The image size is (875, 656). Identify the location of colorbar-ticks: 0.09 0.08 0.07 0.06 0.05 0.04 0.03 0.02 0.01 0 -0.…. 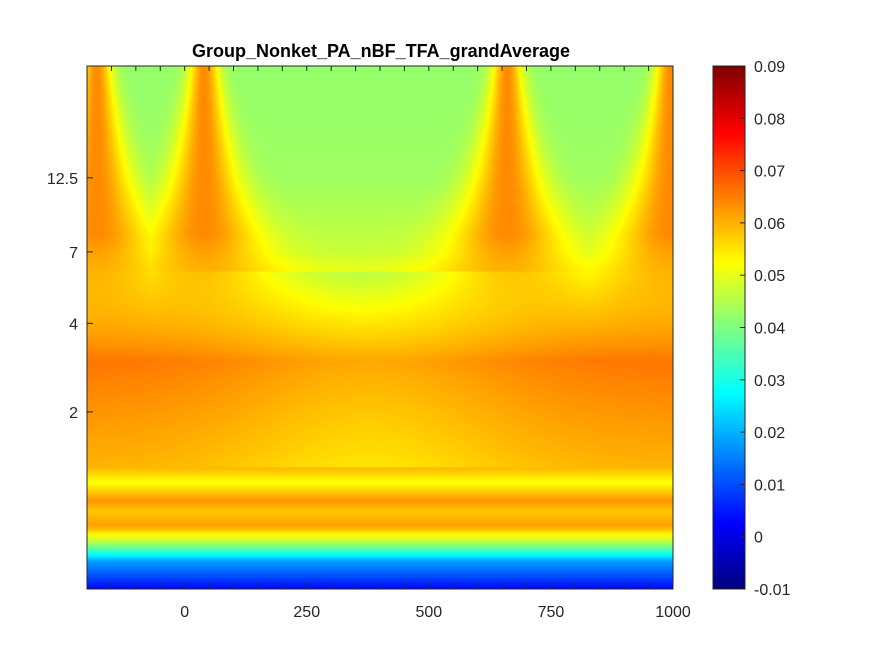
(765, 329).